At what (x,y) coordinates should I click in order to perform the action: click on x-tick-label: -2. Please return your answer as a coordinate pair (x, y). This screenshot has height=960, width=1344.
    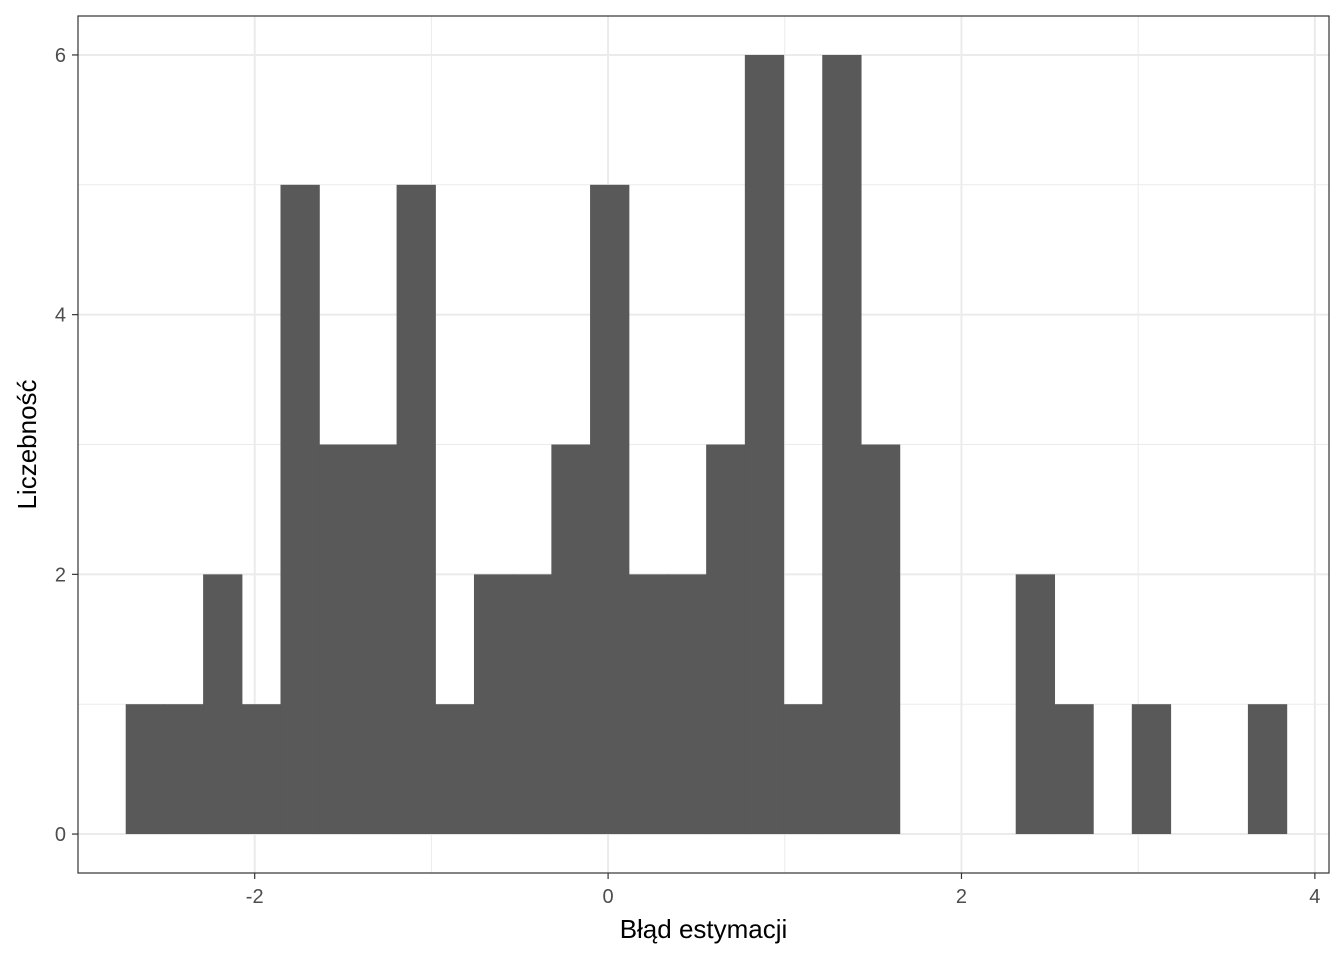
    Looking at the image, I should click on (255, 897).